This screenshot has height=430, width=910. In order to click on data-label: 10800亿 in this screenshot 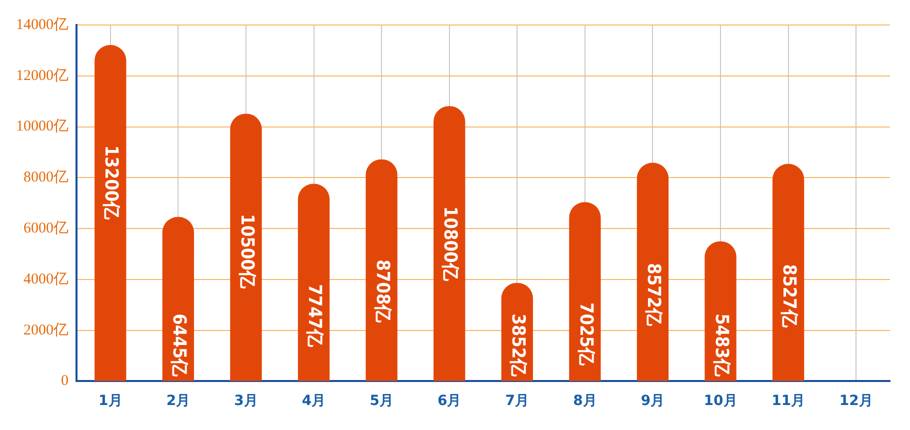, I will do `click(450, 244)`.